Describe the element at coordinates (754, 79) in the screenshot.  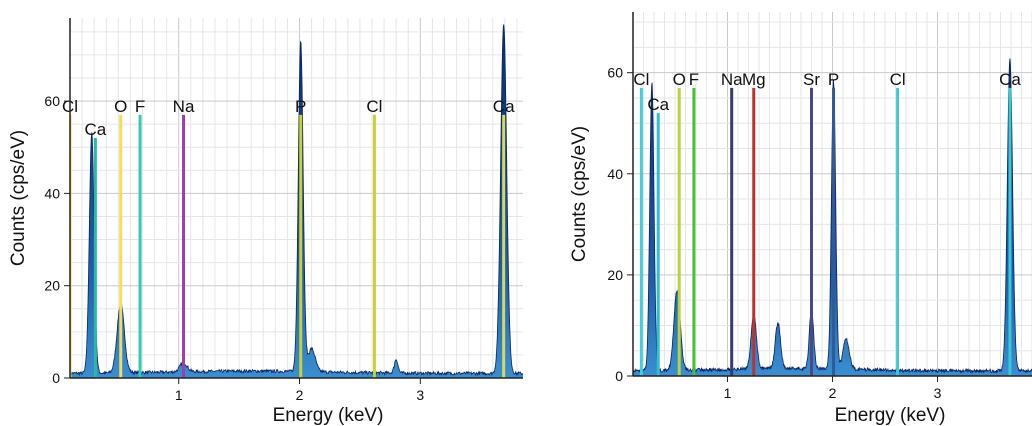
I see `element-label-mg: Mg` at that location.